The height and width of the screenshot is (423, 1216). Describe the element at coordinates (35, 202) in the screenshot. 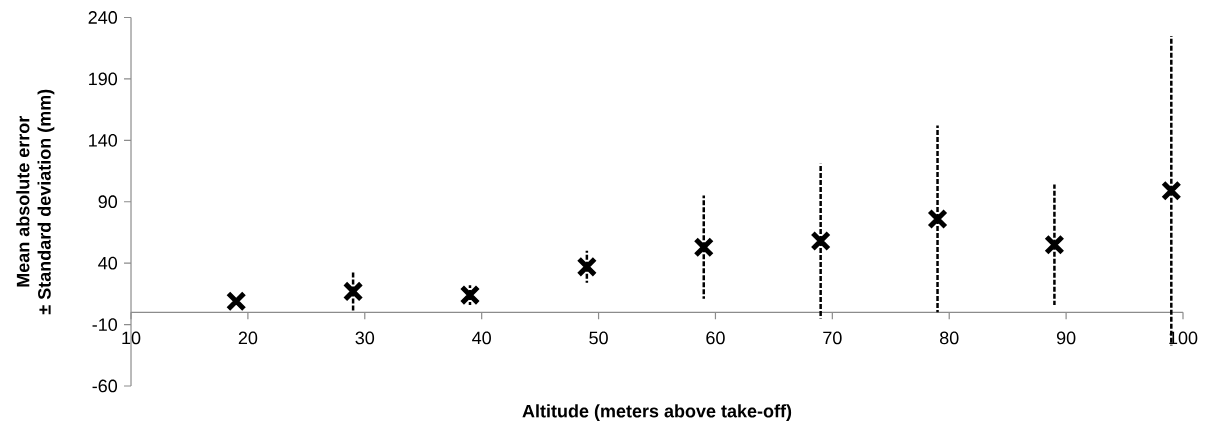

I see `y-axis-title: Mean absolute error ± Standard deviation (mm)` at that location.